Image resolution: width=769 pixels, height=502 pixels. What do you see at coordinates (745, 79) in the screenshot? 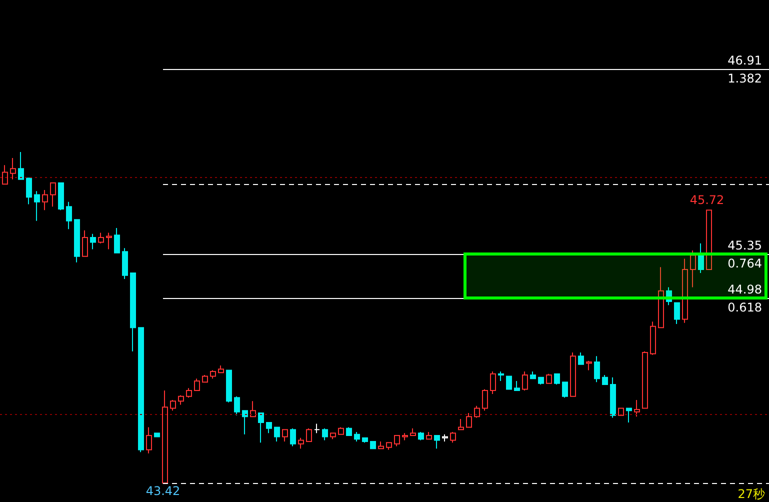
I see `annotation: 1.382` at bounding box center [745, 79].